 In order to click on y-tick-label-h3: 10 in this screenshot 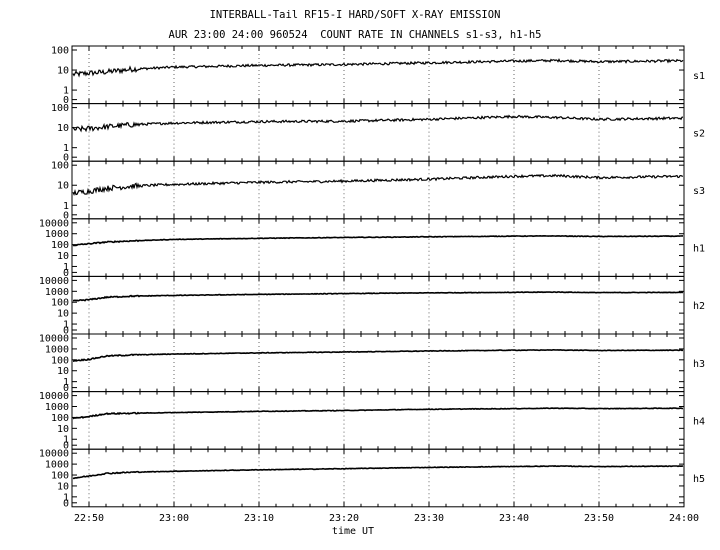, I will do `click(63, 371)`.